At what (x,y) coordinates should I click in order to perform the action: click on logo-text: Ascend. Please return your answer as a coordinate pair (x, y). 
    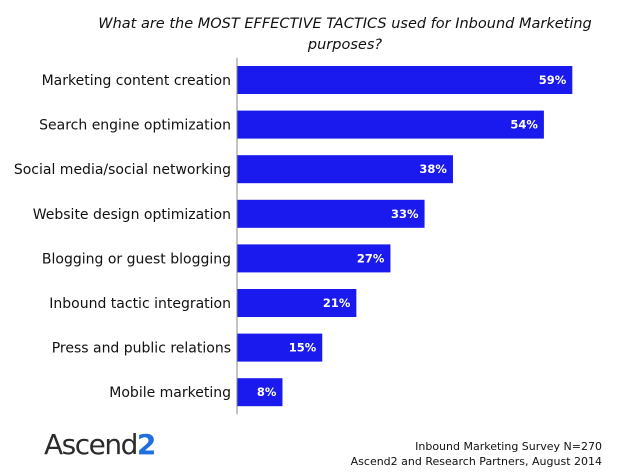
    Looking at the image, I should click on (91, 444).